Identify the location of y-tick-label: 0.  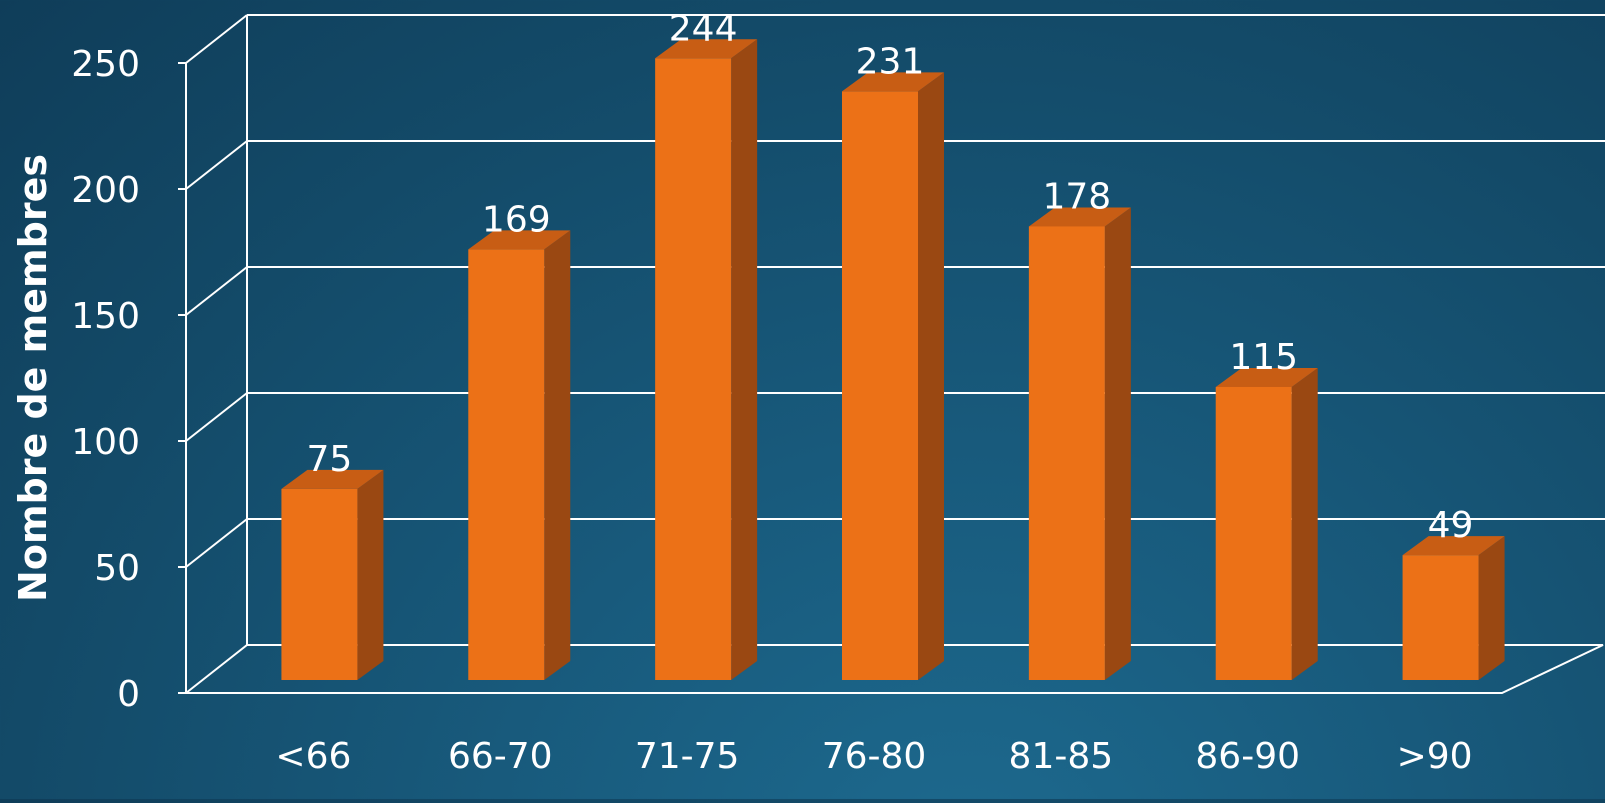
(128, 694).